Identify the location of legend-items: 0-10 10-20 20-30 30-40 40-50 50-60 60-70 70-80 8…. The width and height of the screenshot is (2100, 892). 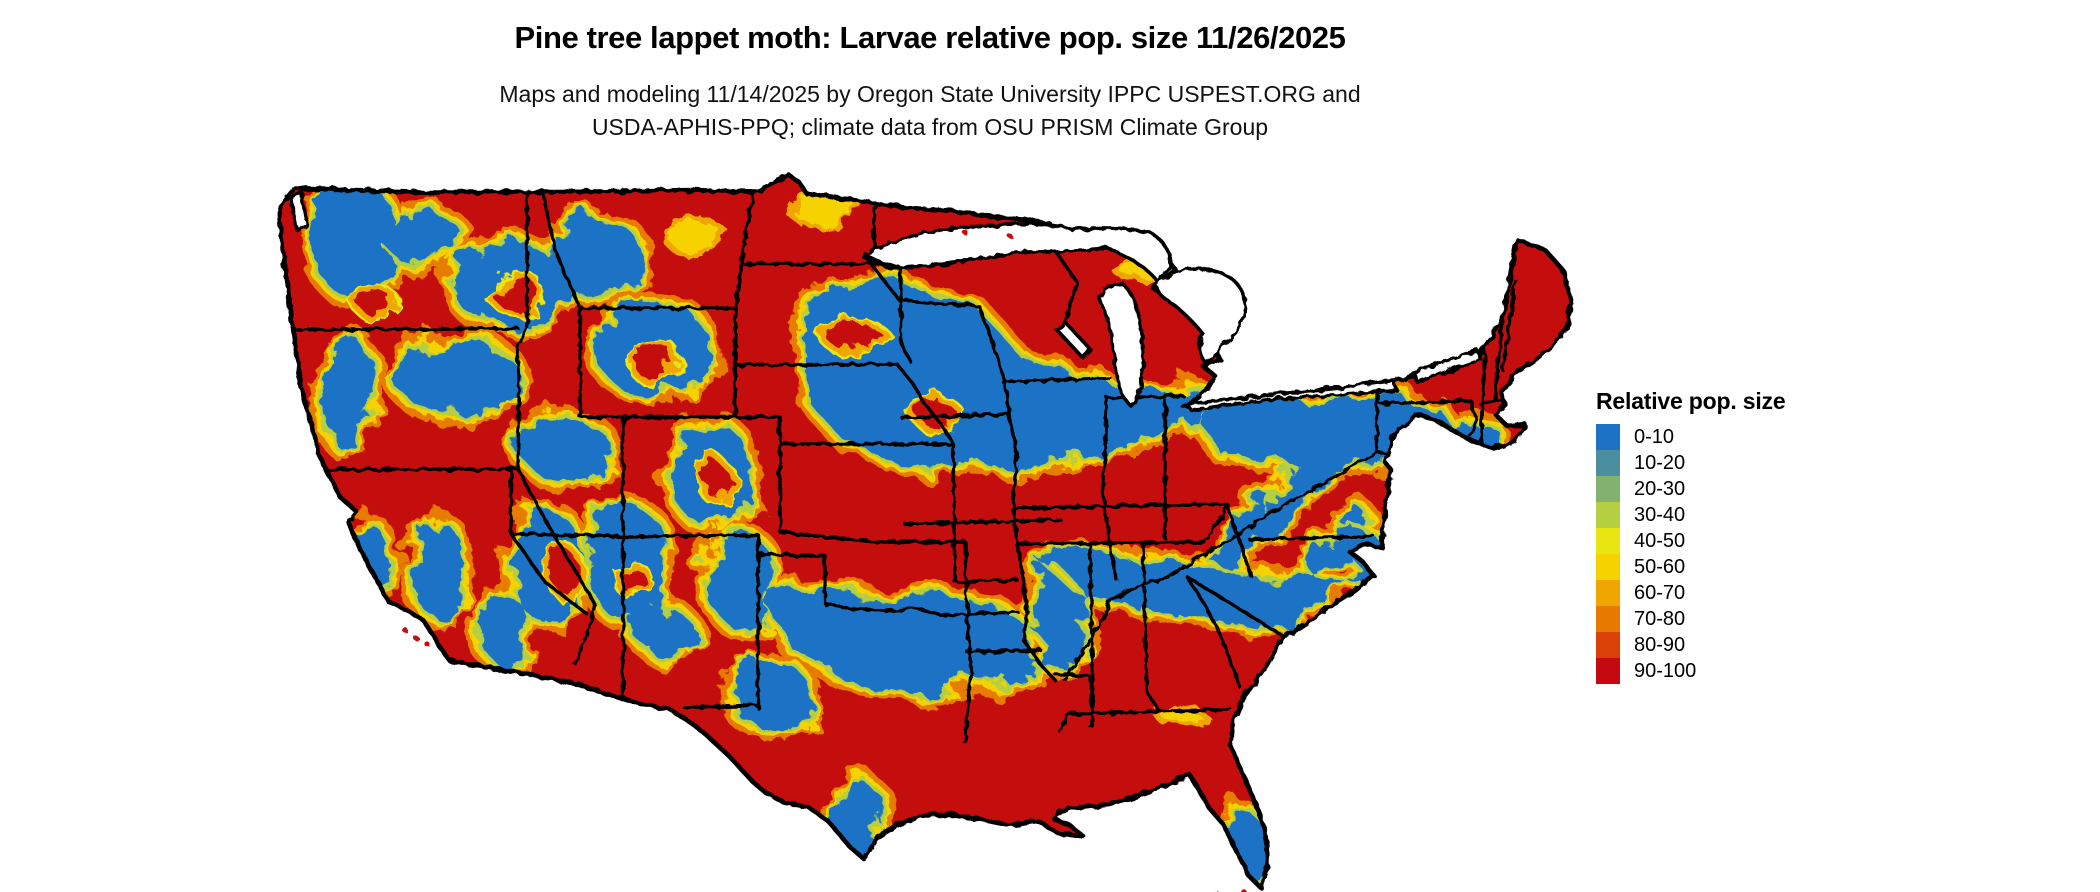
(1690, 554).